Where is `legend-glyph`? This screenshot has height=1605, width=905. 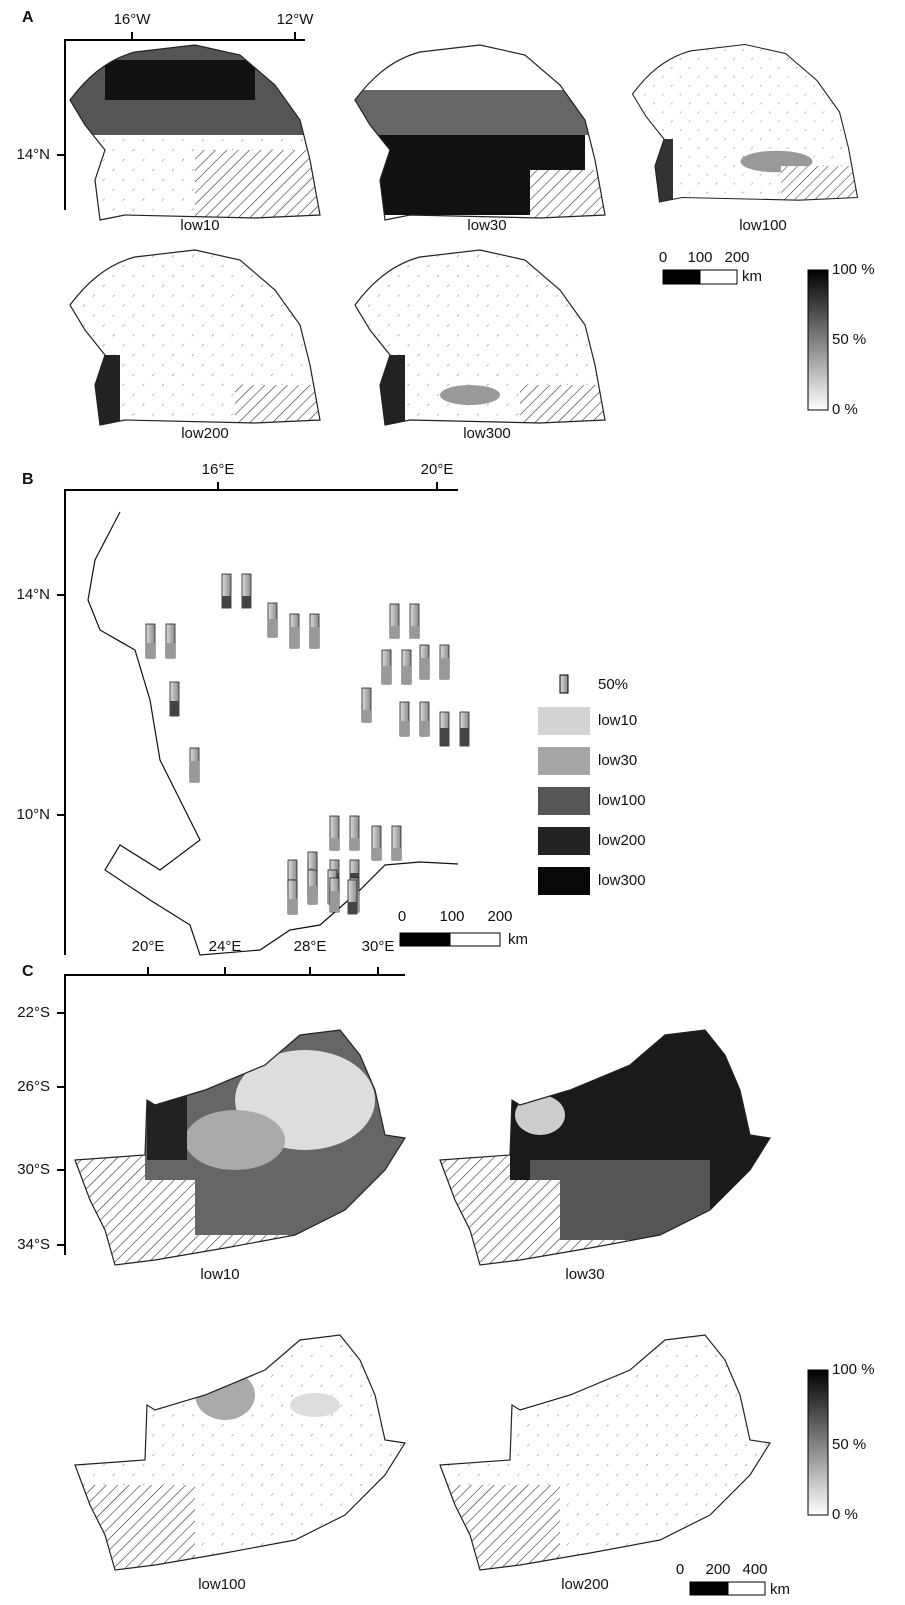 legend-glyph is located at coordinates (564, 684).